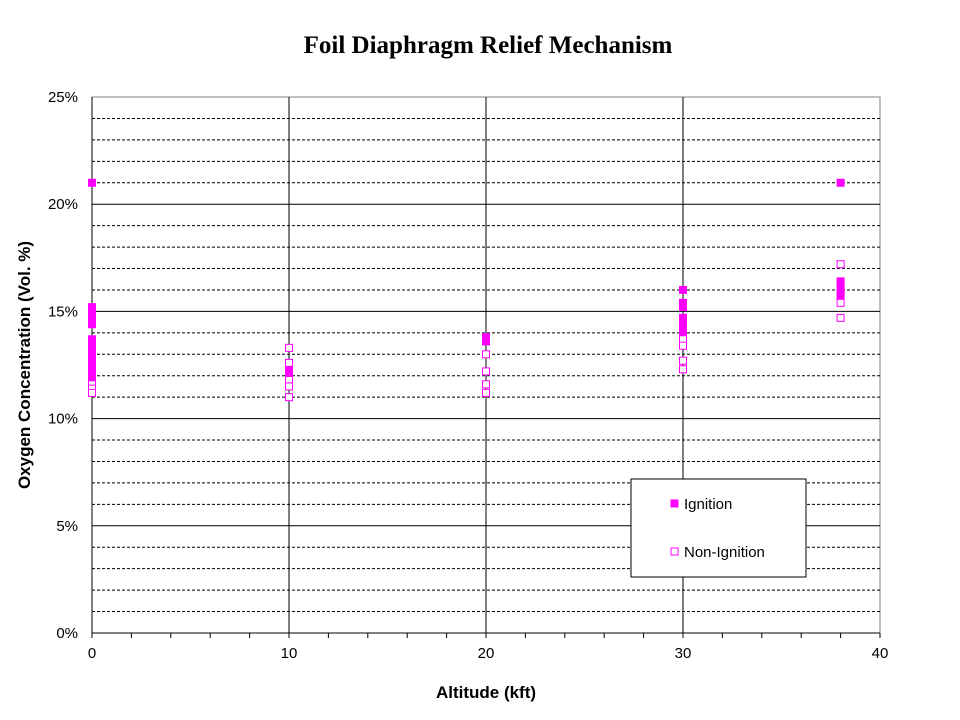 This screenshot has height=720, width=960. What do you see at coordinates (674, 503) in the screenshot?
I see `legend-marker-ignition` at bounding box center [674, 503].